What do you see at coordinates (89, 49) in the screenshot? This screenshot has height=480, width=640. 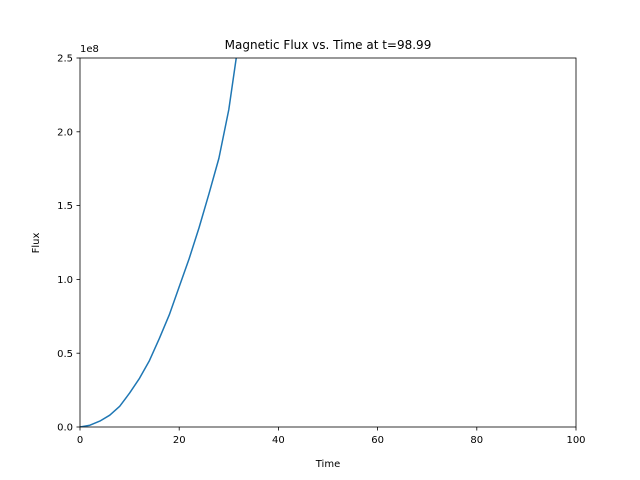 I see `y-axis-offset-text: 1e8` at bounding box center [89, 49].